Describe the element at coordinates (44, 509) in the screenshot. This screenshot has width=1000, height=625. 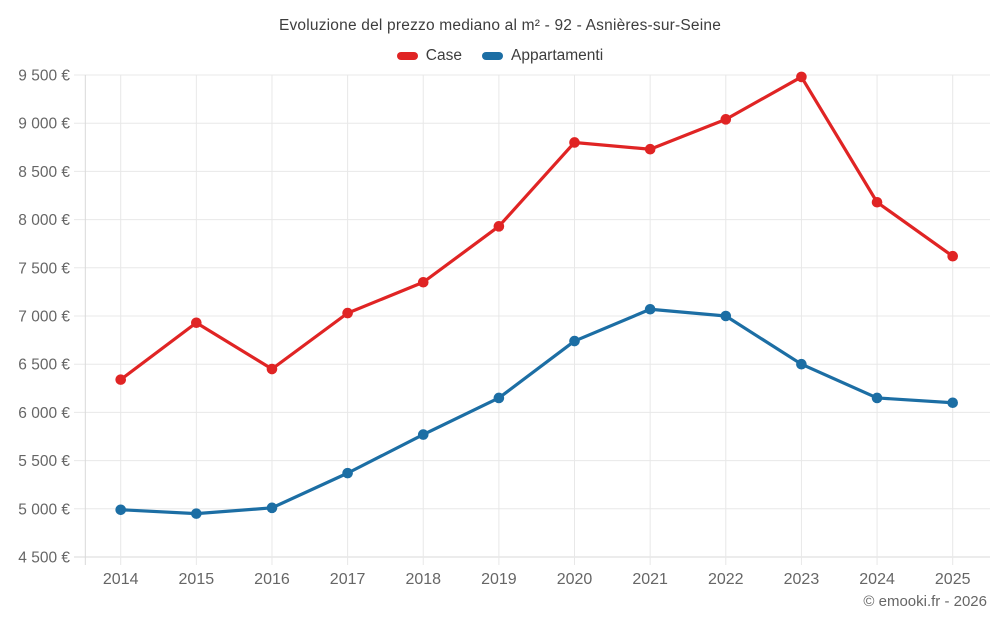
I see `y-axis-label-5000: 5 000 €` at that location.